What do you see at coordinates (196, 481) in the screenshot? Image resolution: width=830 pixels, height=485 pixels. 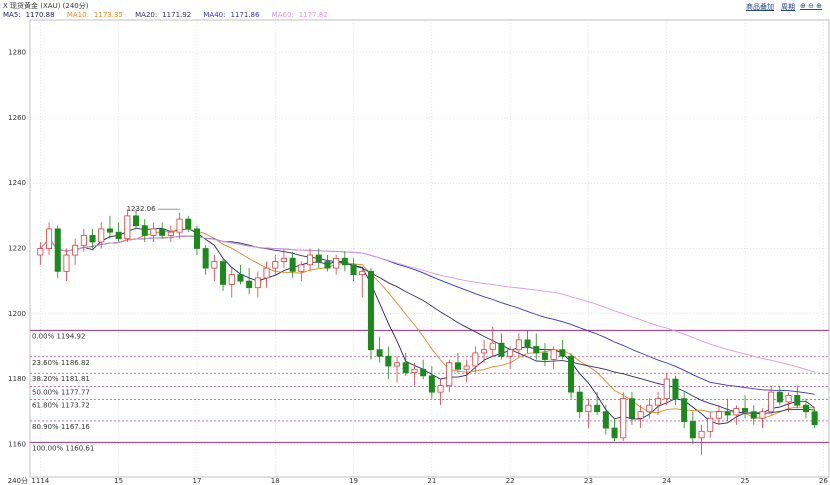 I see `x-tick-label: 17` at bounding box center [196, 481].